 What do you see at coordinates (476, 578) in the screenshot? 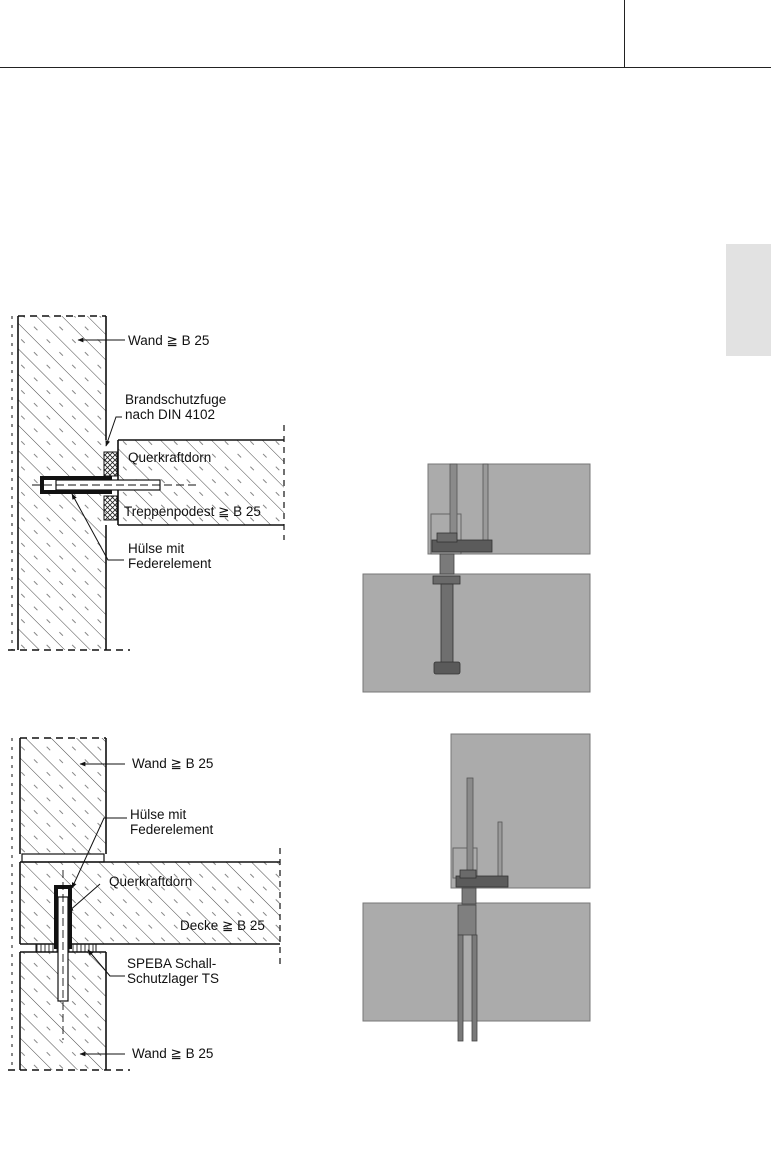
I see `top-render-image` at bounding box center [476, 578].